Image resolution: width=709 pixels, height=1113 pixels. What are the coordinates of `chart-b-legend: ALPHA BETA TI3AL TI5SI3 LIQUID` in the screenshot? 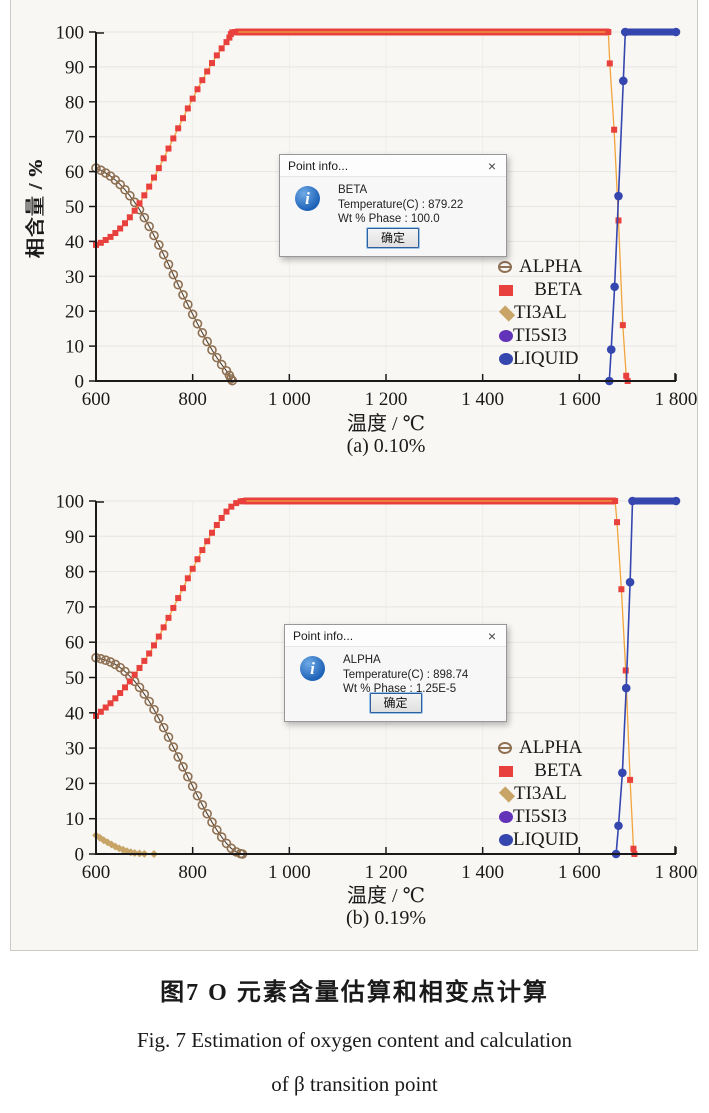 It's located at (540, 793).